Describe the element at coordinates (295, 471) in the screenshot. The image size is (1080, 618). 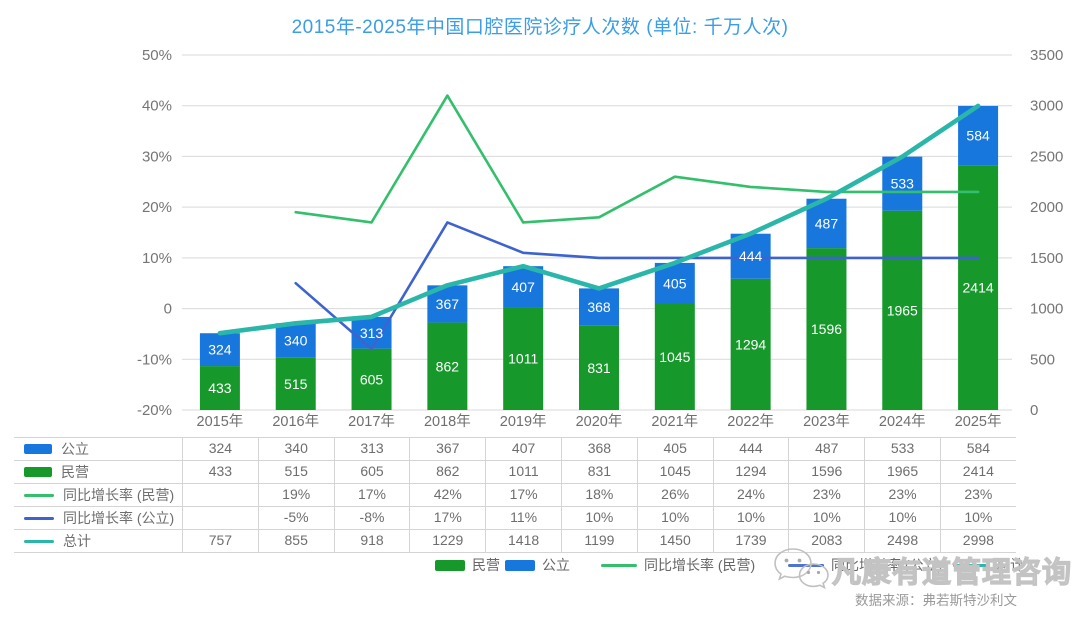
I see `table-cell: 515` at that location.